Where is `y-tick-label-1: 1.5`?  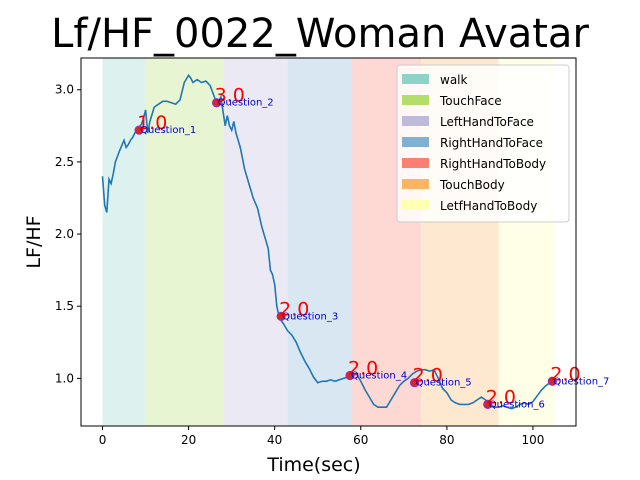 y-tick-label-1: 1.5 is located at coordinates (64, 306).